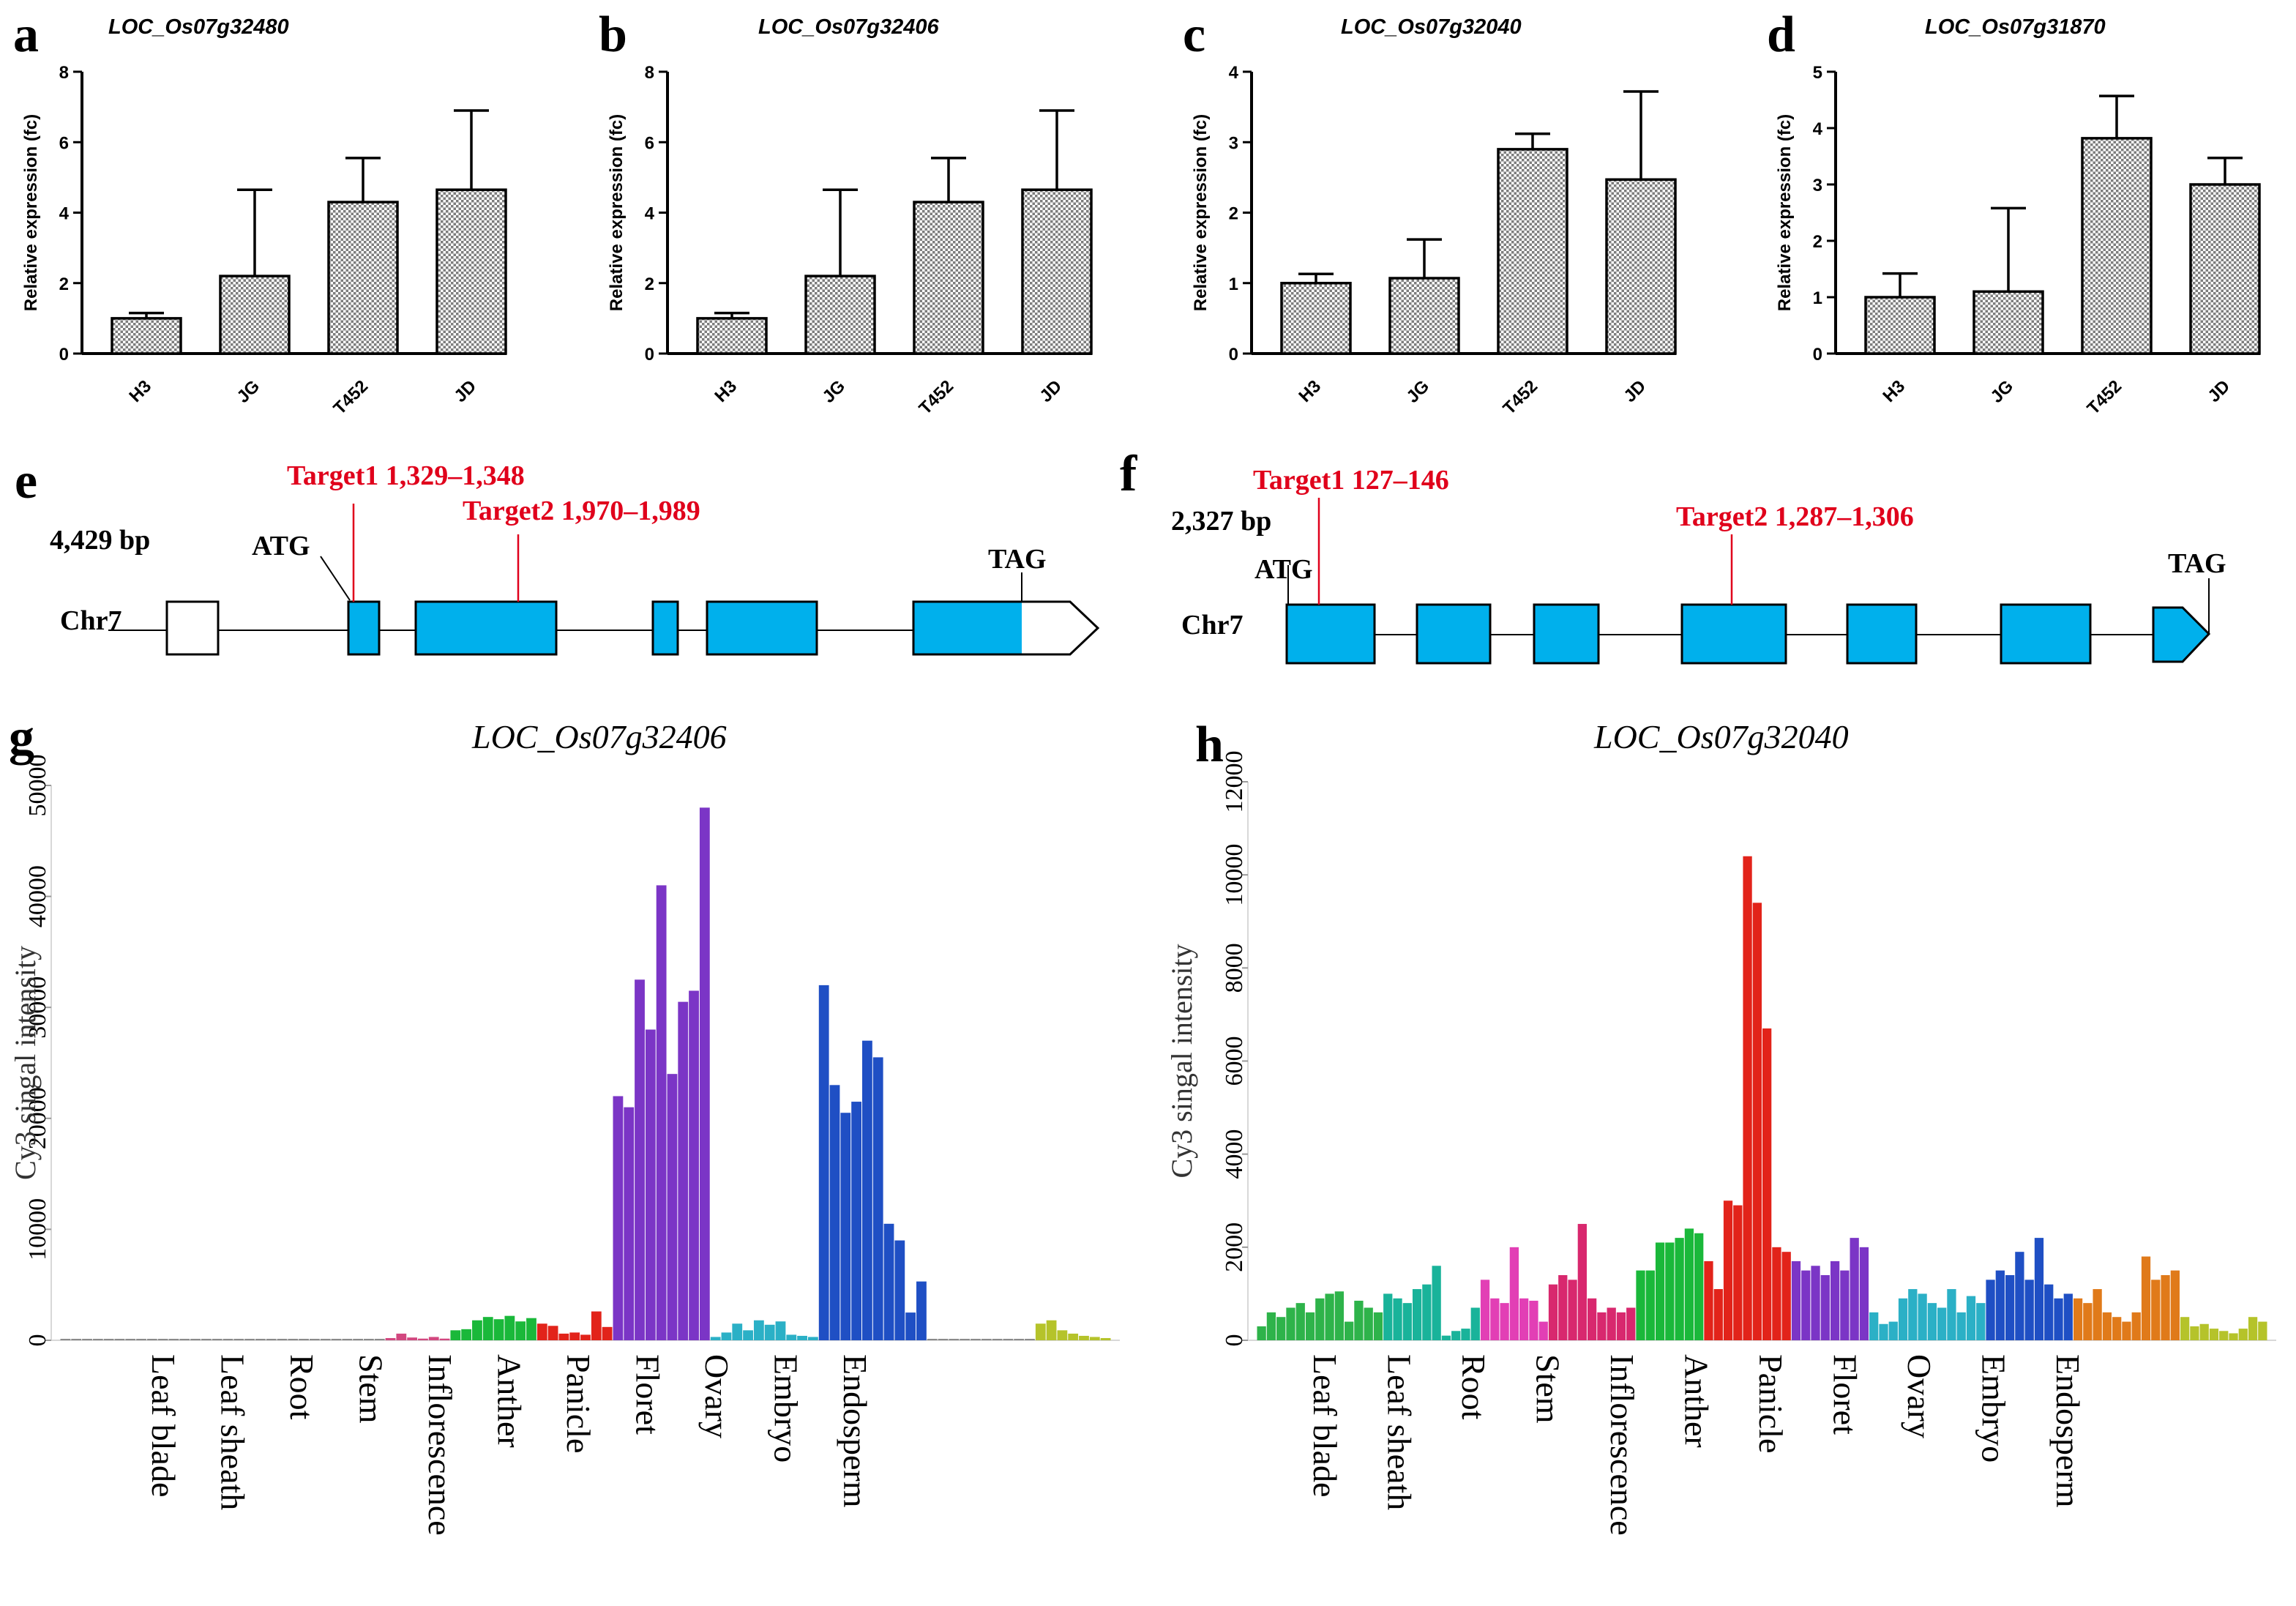 The image size is (2296, 1606). I want to click on category-label: Panicle, so click(578, 1403).